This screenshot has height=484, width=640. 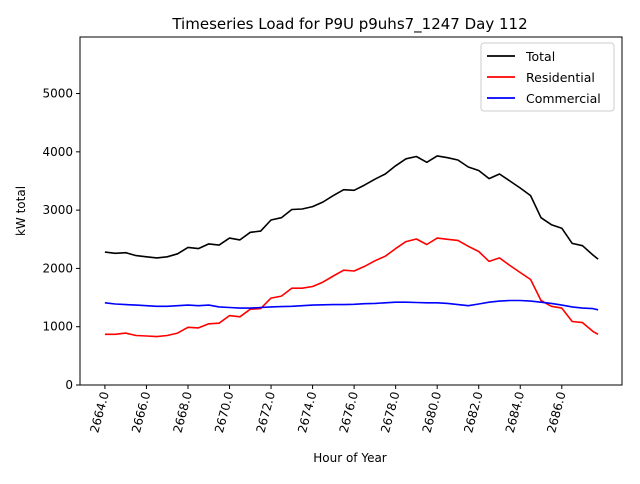 I want to click on x-tick-label: 2686.0, so click(x=556, y=412).